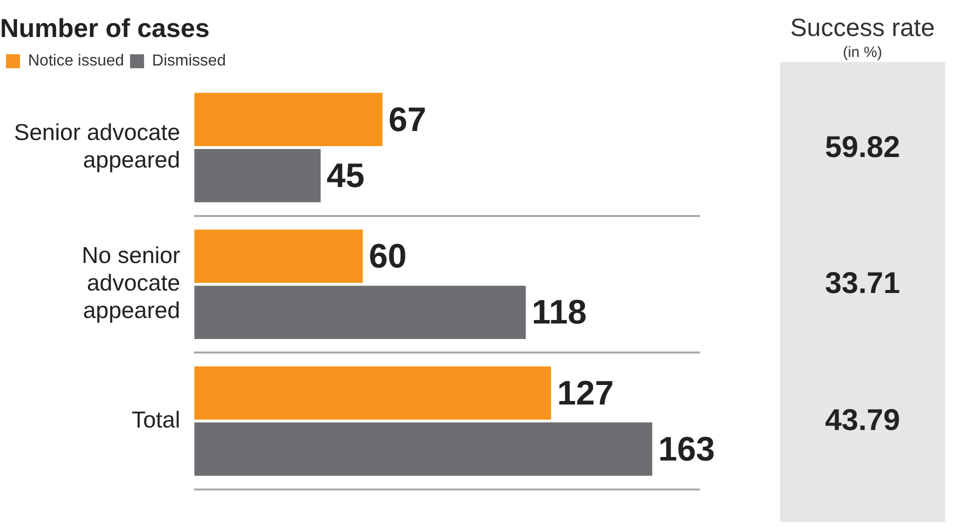  I want to click on data-label: 163, so click(686, 449).